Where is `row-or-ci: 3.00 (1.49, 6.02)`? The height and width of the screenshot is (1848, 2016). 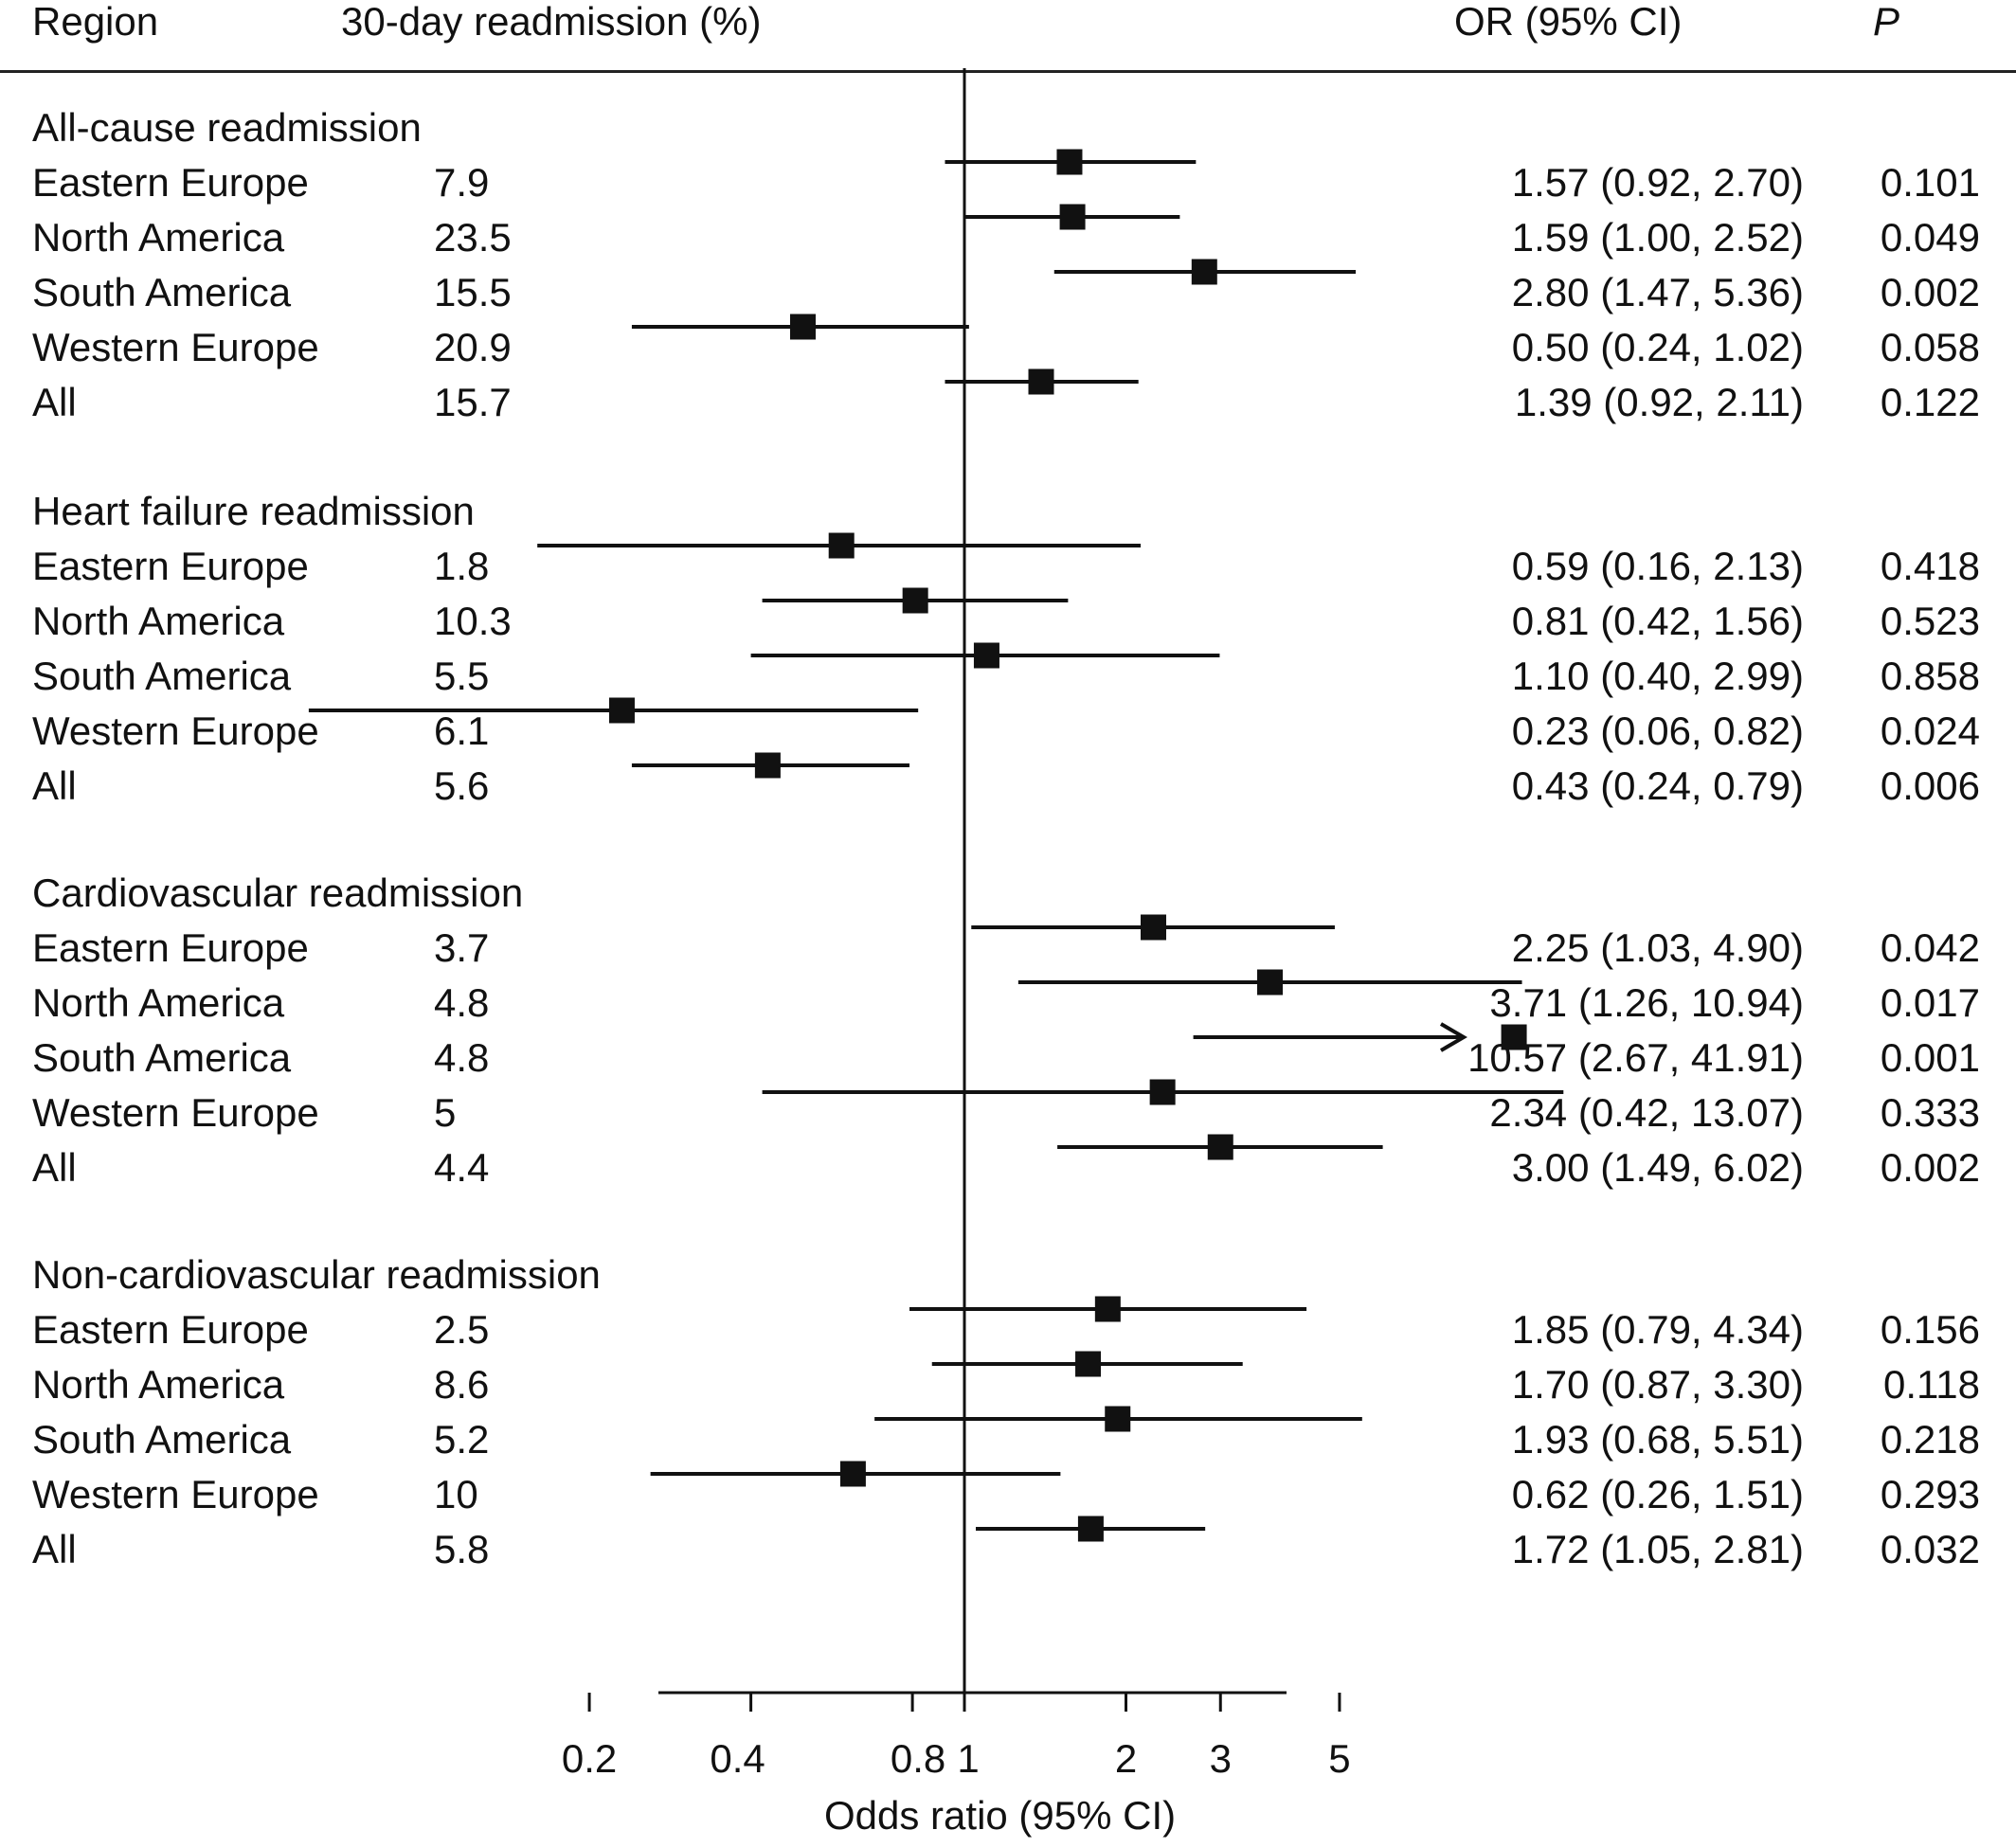 row-or-ci: 3.00 (1.49, 6.02) is located at coordinates (1657, 1167).